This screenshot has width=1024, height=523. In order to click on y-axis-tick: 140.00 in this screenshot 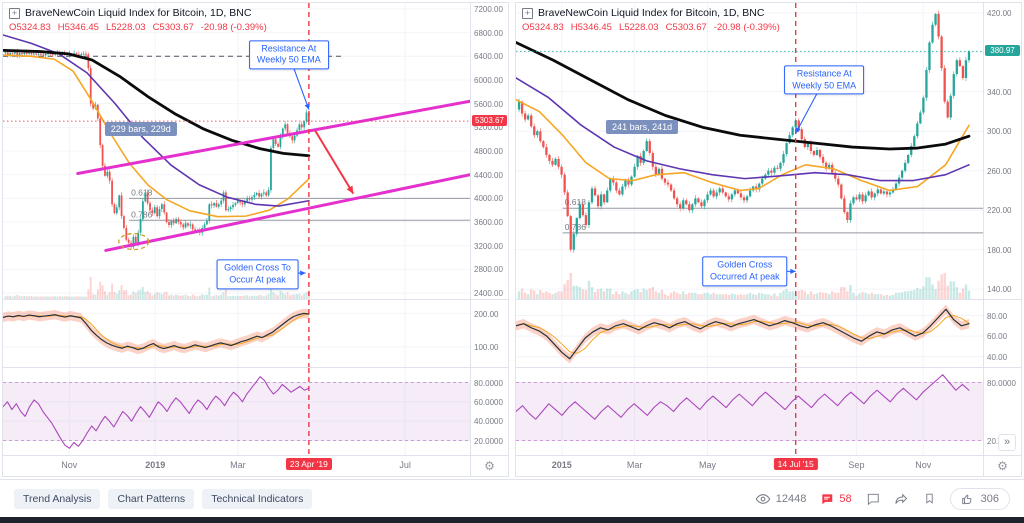, I will do `click(999, 290)`.